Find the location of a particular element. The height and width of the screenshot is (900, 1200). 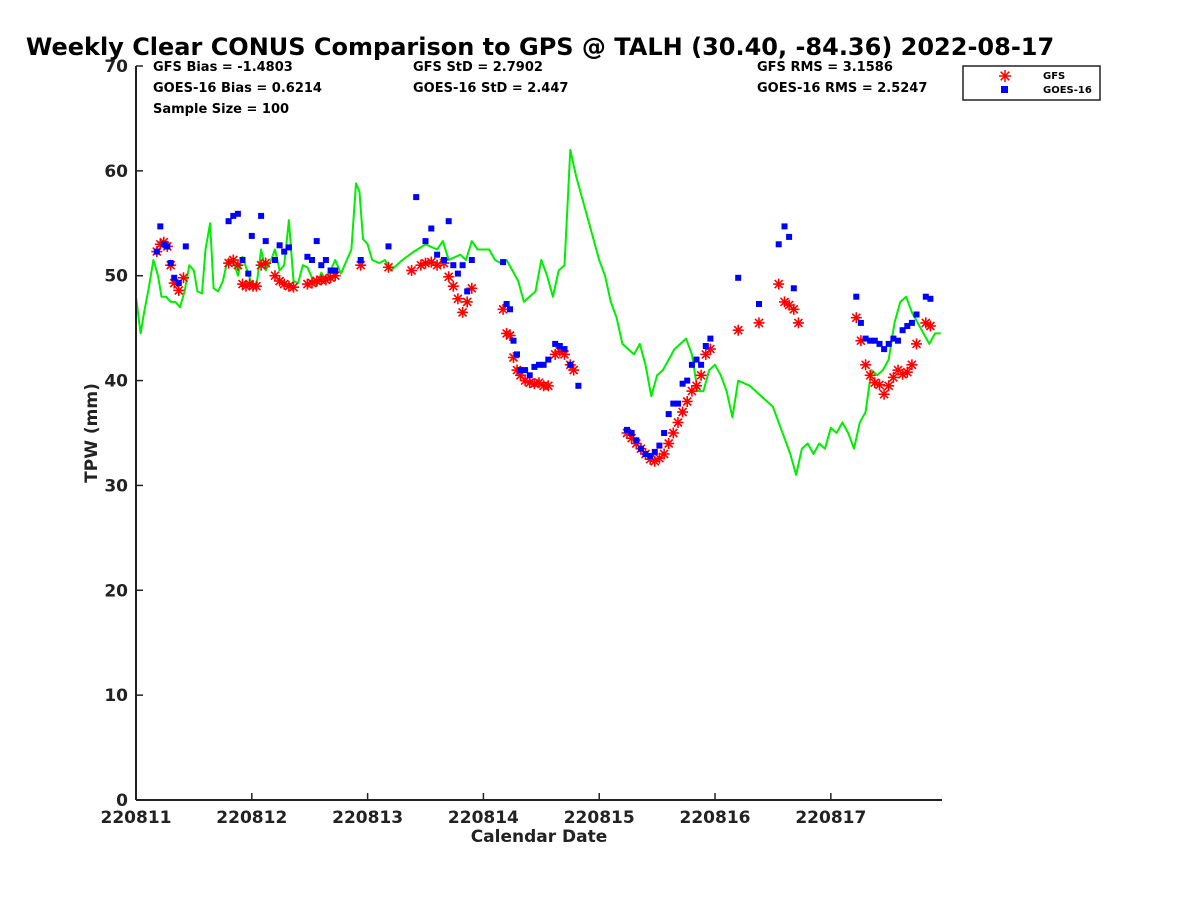

stat-goes-rms: GOES-16 RMS = 2.5247 is located at coordinates (842, 88).